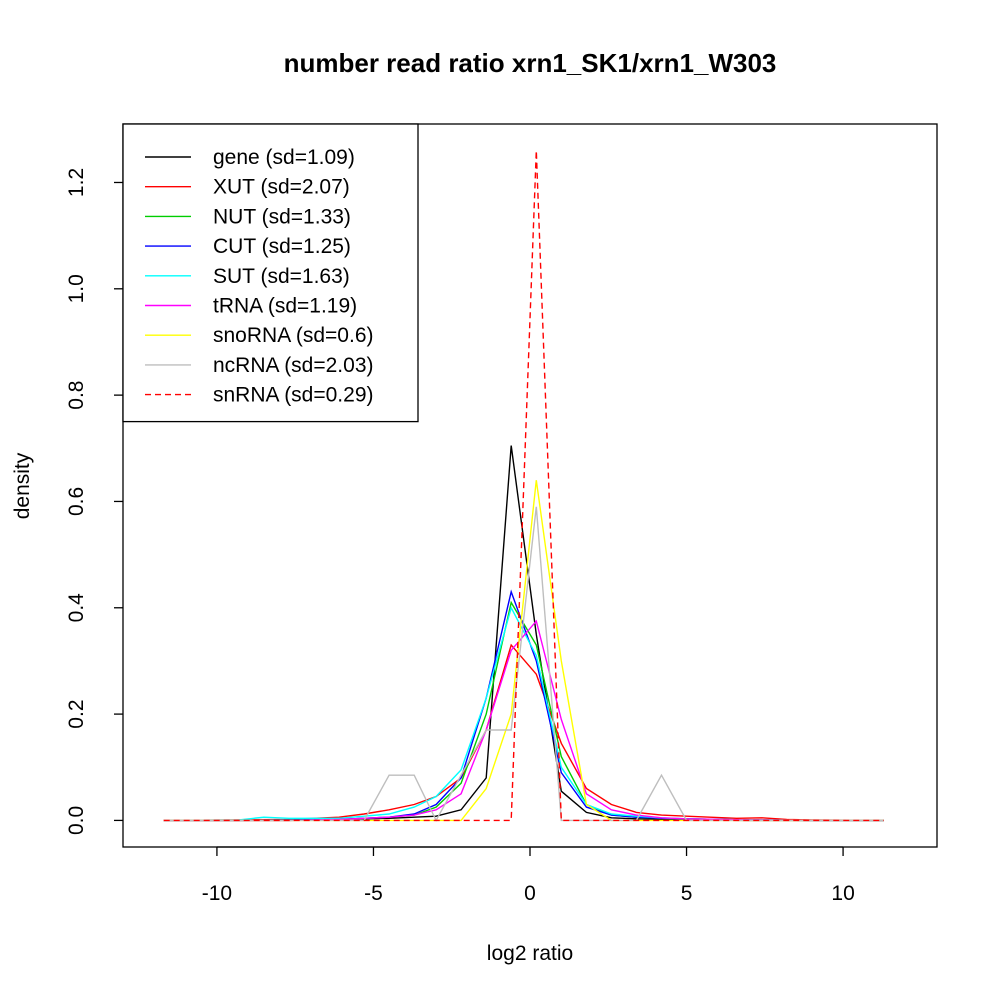  Describe the element at coordinates (293, 365) in the screenshot. I see `legend-label-ncrna: ncRNA (sd=2.03)` at that location.